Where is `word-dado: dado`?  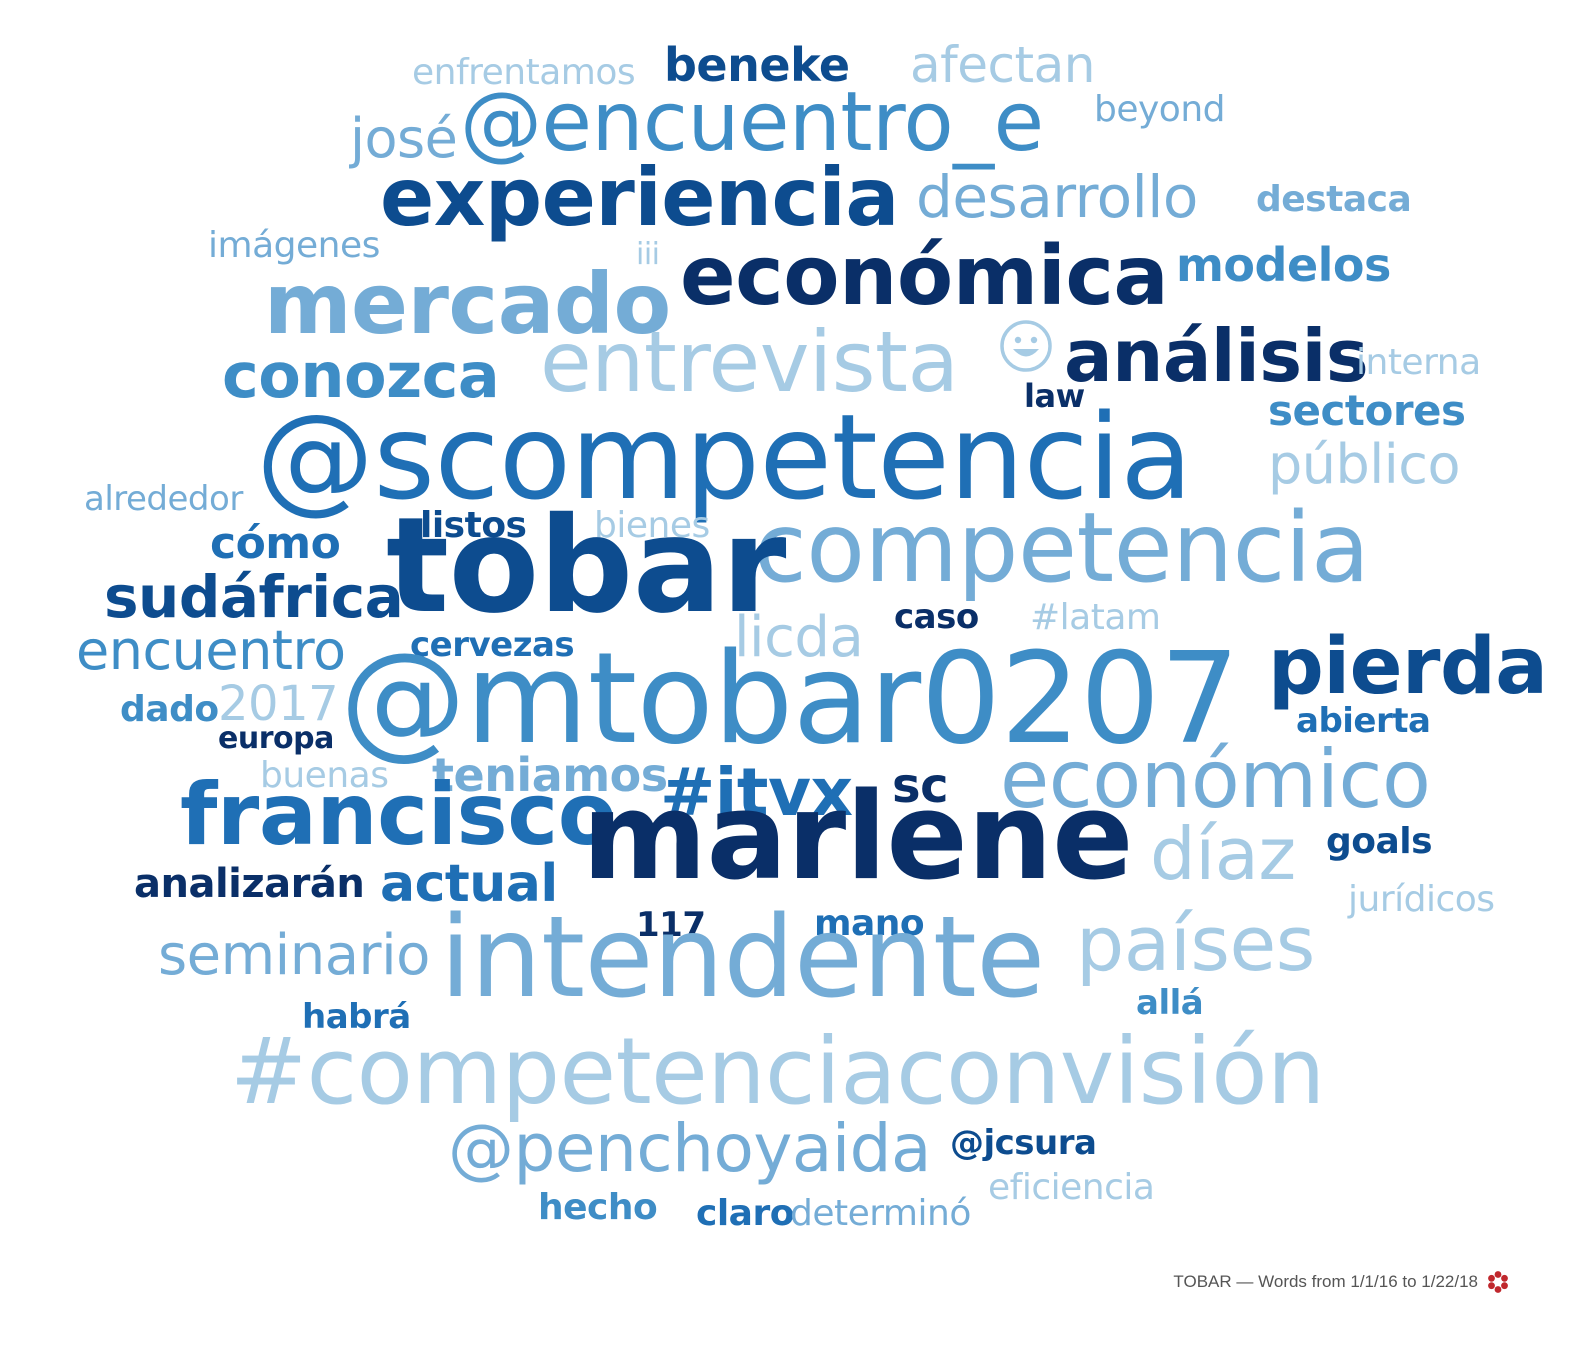 word-dado: dado is located at coordinates (169, 709).